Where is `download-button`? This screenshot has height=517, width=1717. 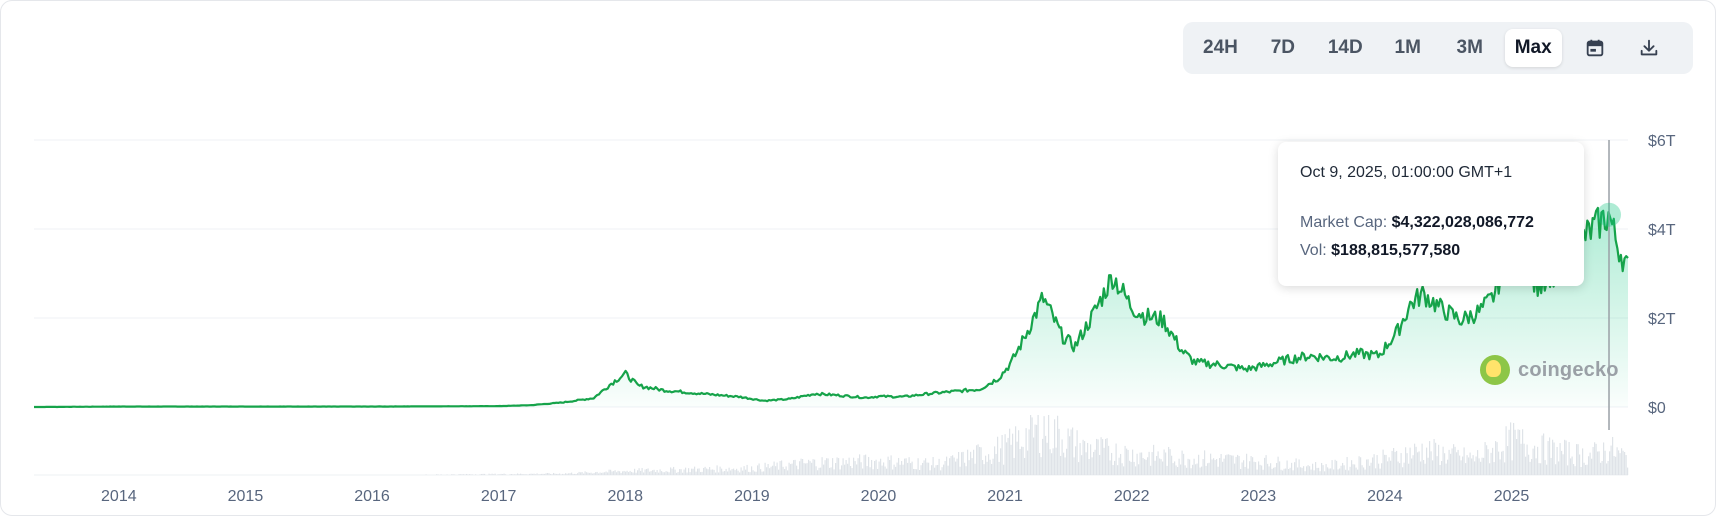
download-button is located at coordinates (1649, 48).